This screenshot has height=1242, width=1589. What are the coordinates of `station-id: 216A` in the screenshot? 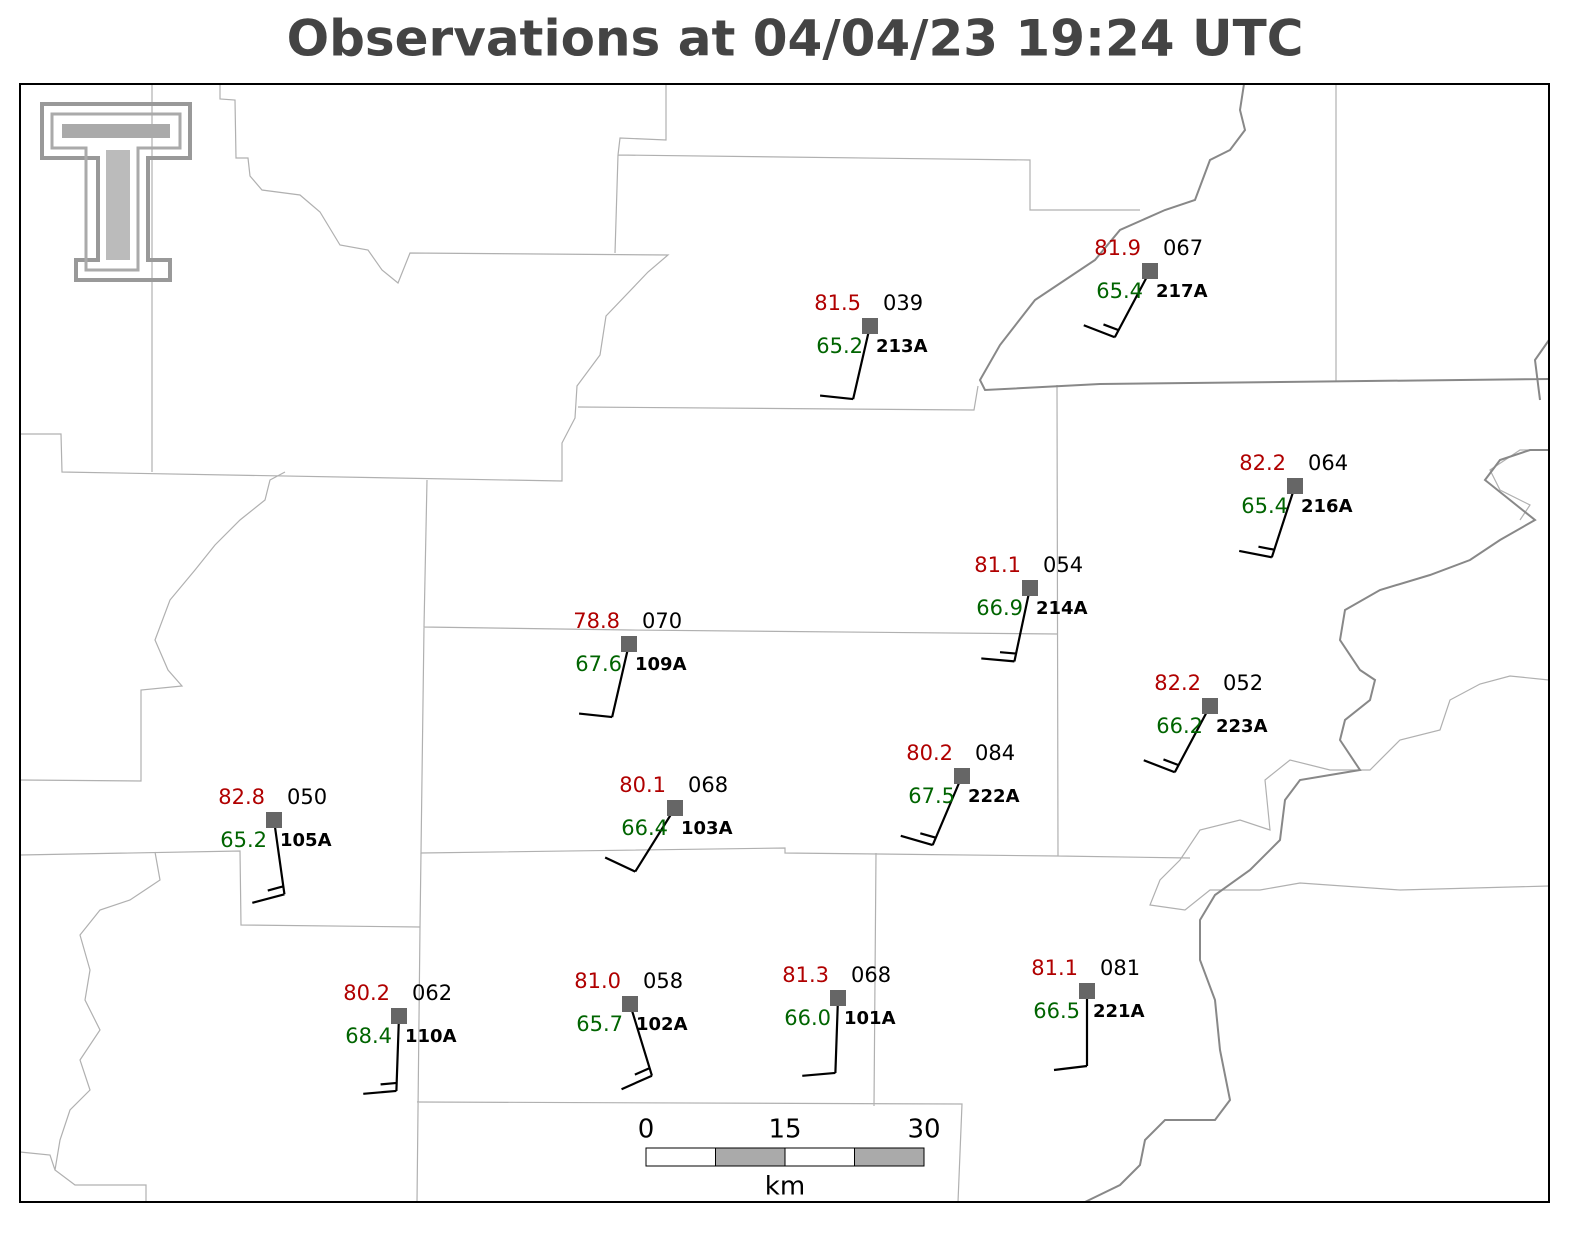 It's located at (1327, 506).